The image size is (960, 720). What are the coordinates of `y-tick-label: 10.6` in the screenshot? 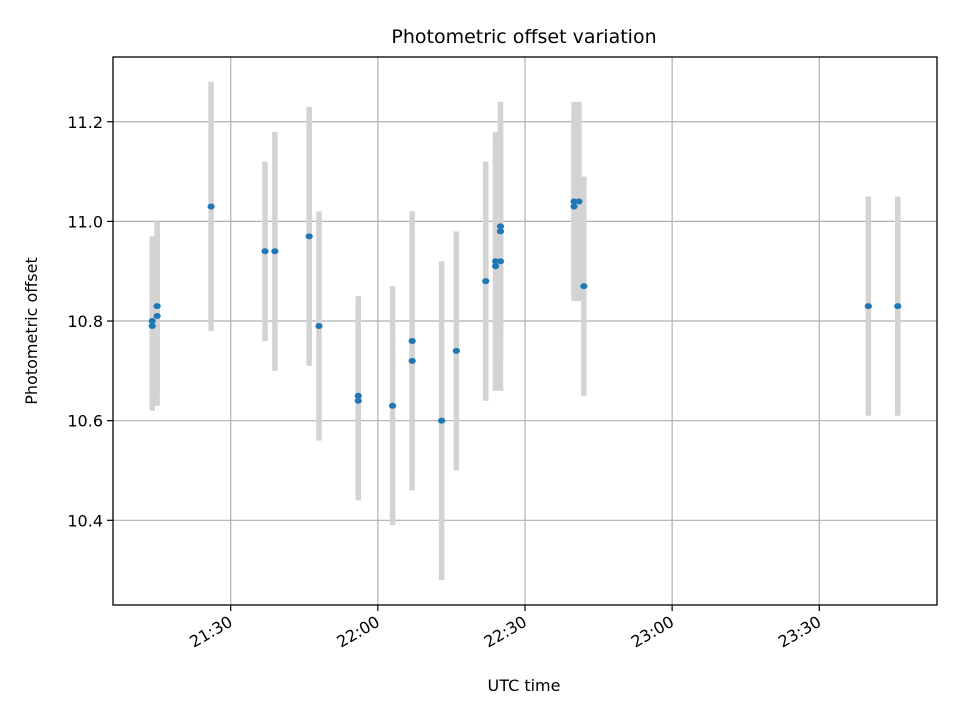 It's located at (85, 421).